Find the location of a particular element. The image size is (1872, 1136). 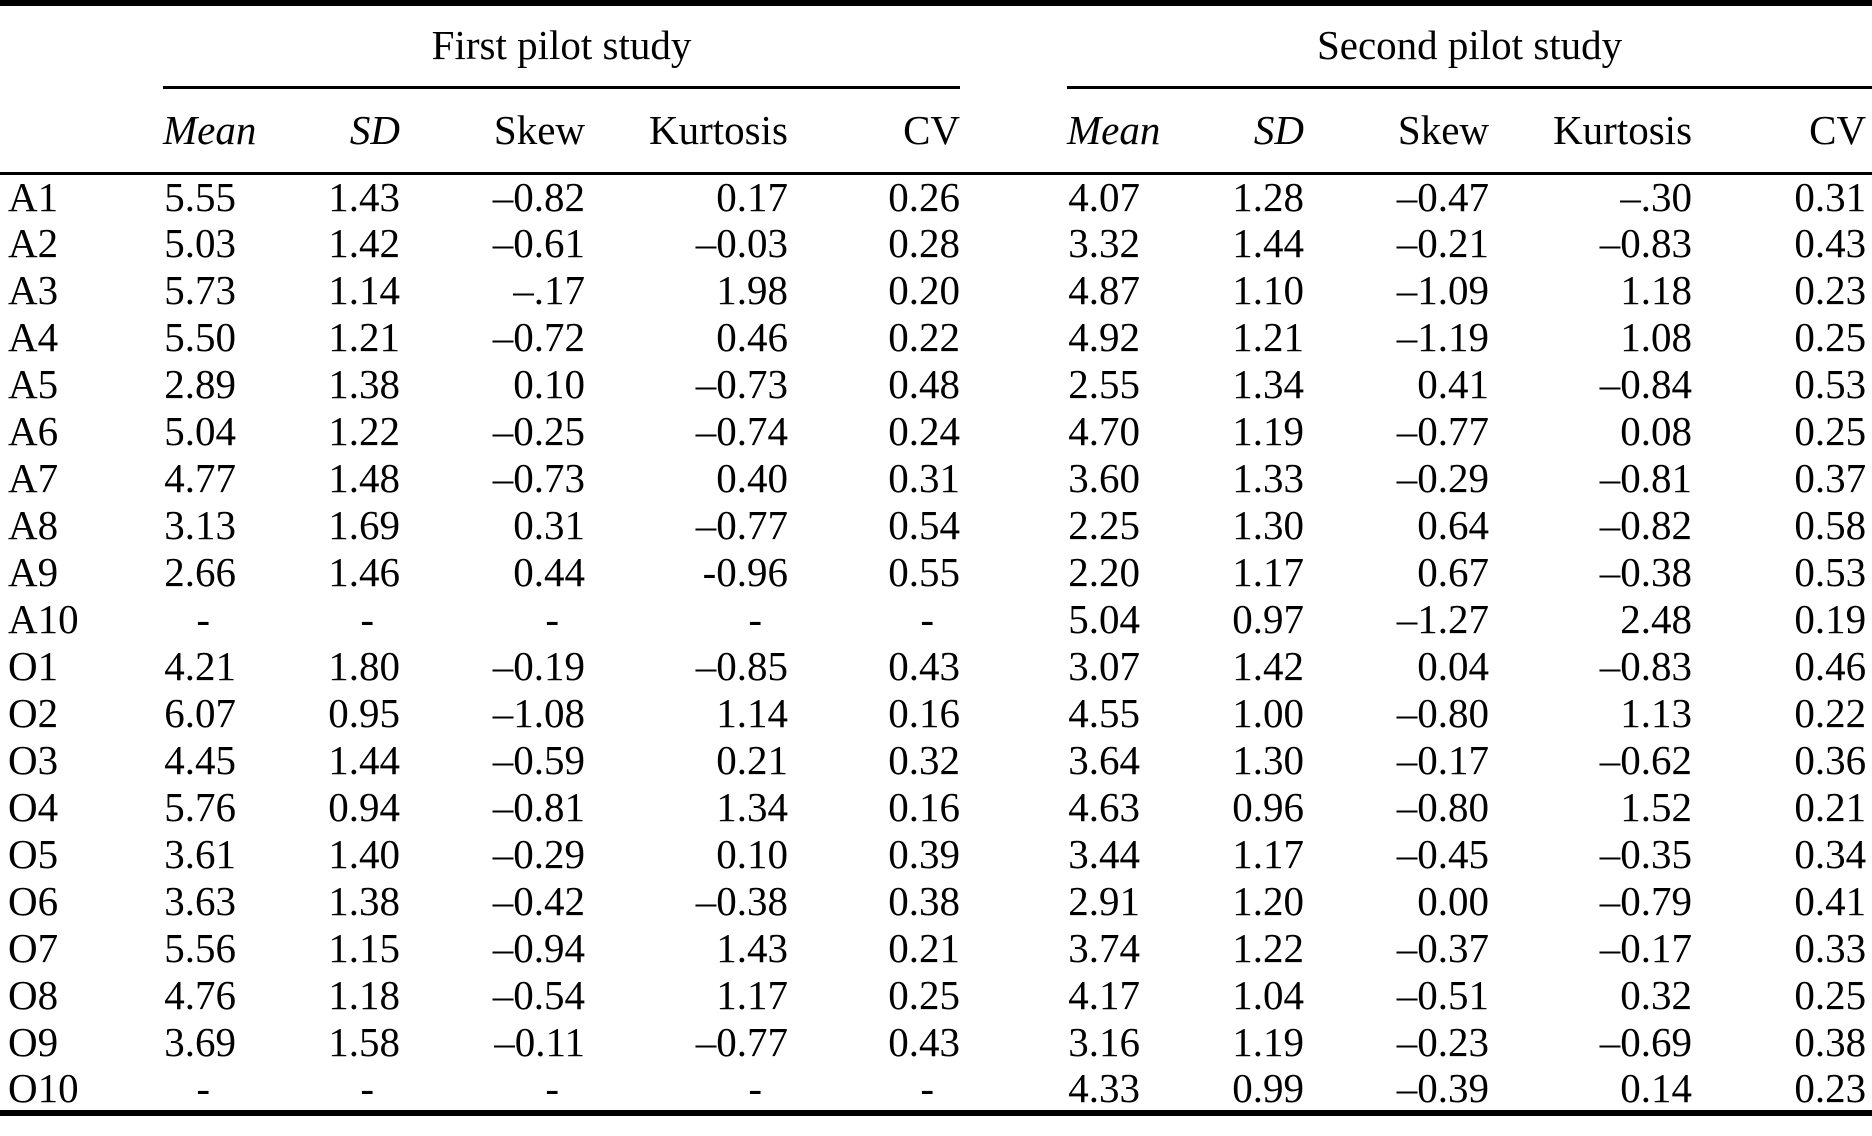

cell-second-kurtosis: –.30 is located at coordinates (1656, 196).